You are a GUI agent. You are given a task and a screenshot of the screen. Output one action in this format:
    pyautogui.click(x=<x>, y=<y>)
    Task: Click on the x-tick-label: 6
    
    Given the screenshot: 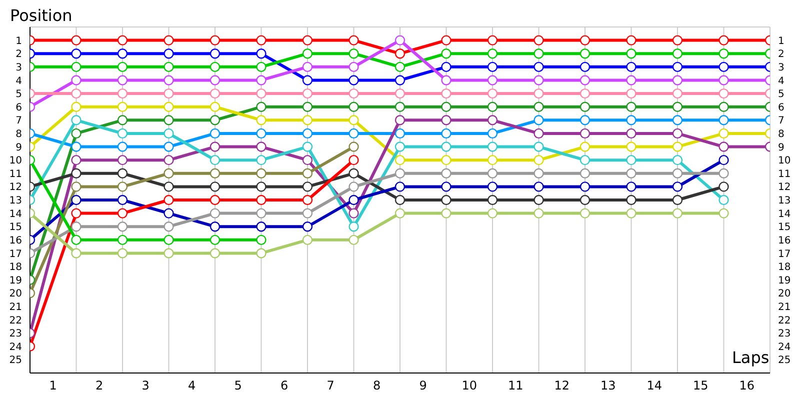 What is the action you would take?
    pyautogui.click(x=284, y=385)
    